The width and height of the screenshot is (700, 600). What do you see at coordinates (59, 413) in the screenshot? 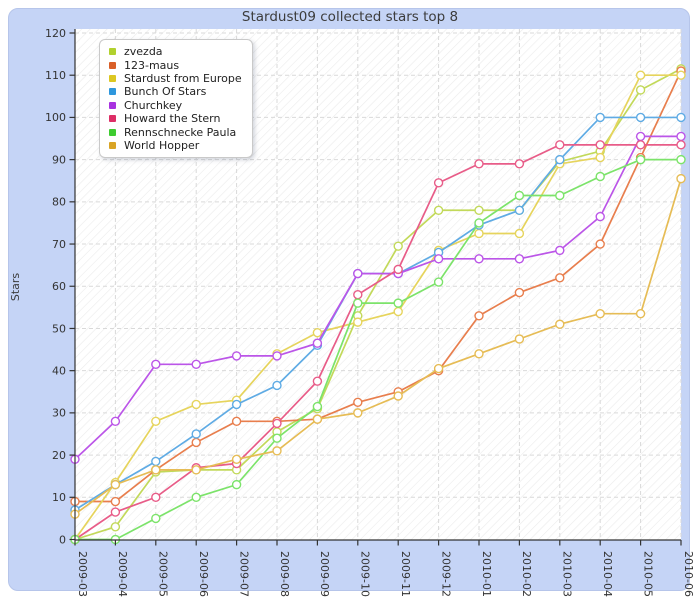
I see `y-tick-label: 30` at bounding box center [59, 413].